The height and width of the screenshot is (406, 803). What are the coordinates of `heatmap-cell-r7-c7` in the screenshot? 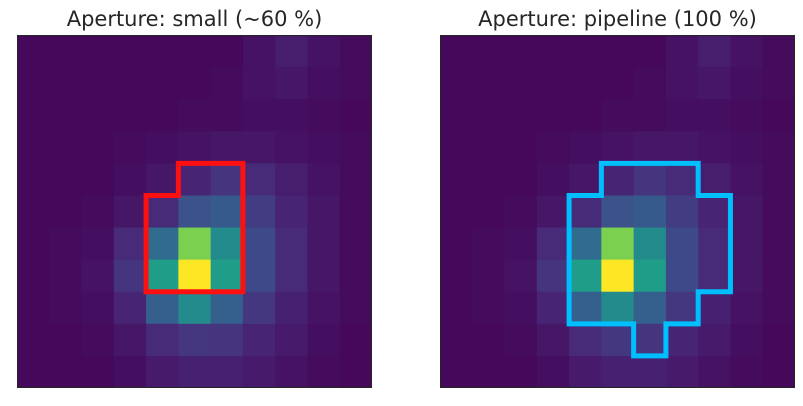 It's located at (259, 276).